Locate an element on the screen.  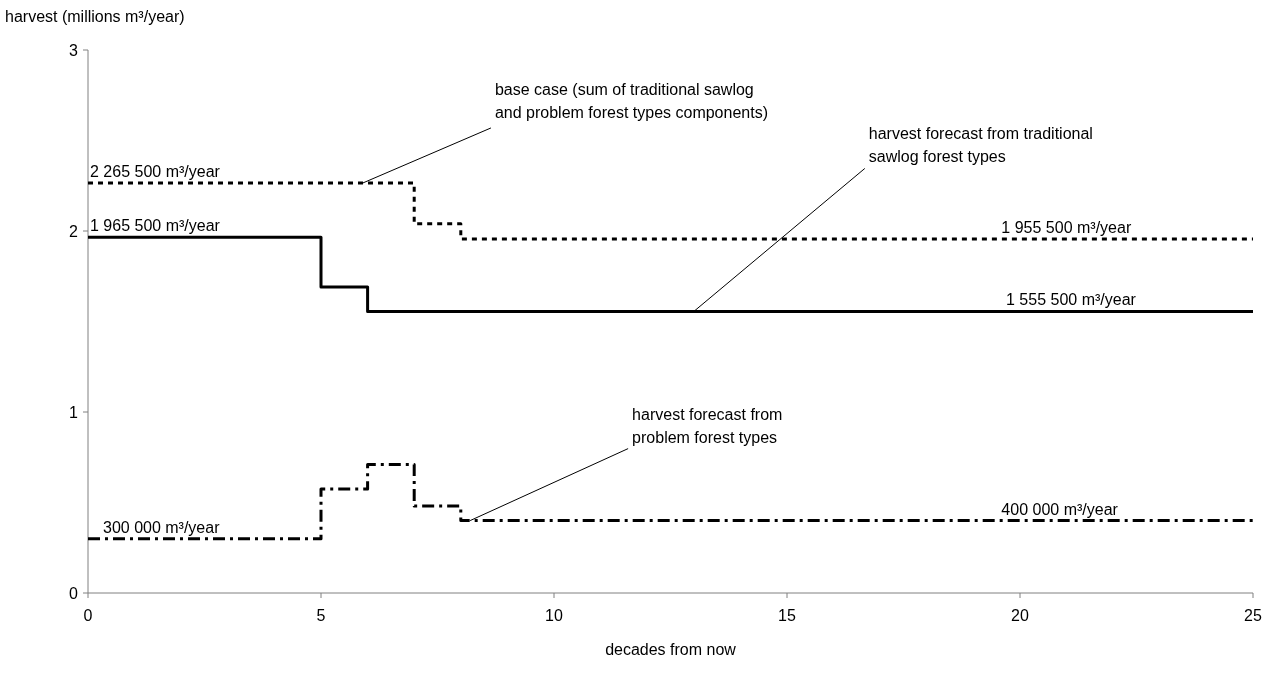
y-tick-label: 2 is located at coordinates (74, 231).